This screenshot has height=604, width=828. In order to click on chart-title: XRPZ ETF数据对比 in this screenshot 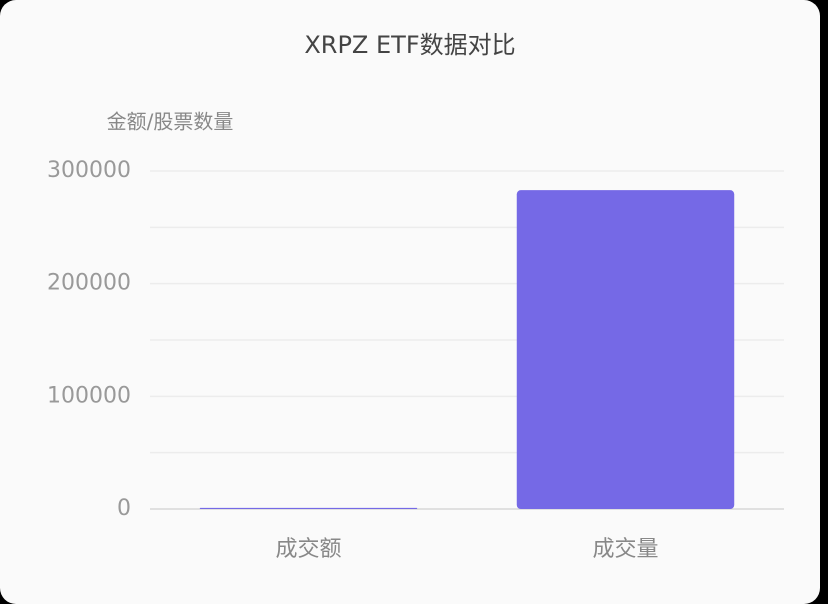, I will do `click(409, 45)`.